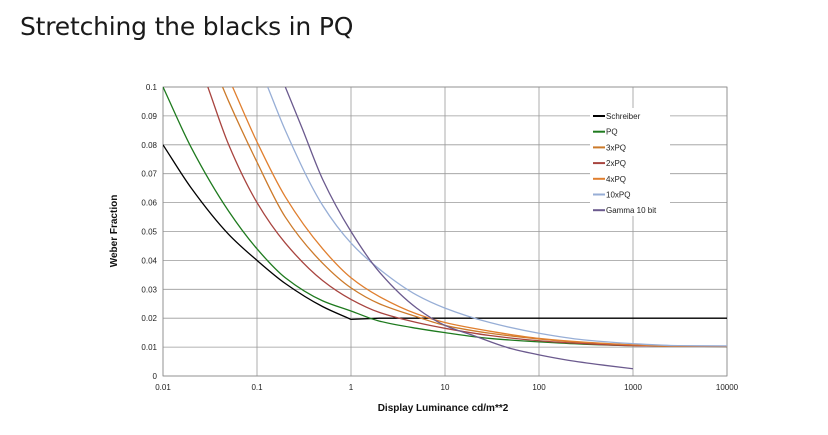 This screenshot has height=435, width=828. Describe the element at coordinates (616, 163) in the screenshot. I see `legend-label-2xpq: 2xPQ` at that location.